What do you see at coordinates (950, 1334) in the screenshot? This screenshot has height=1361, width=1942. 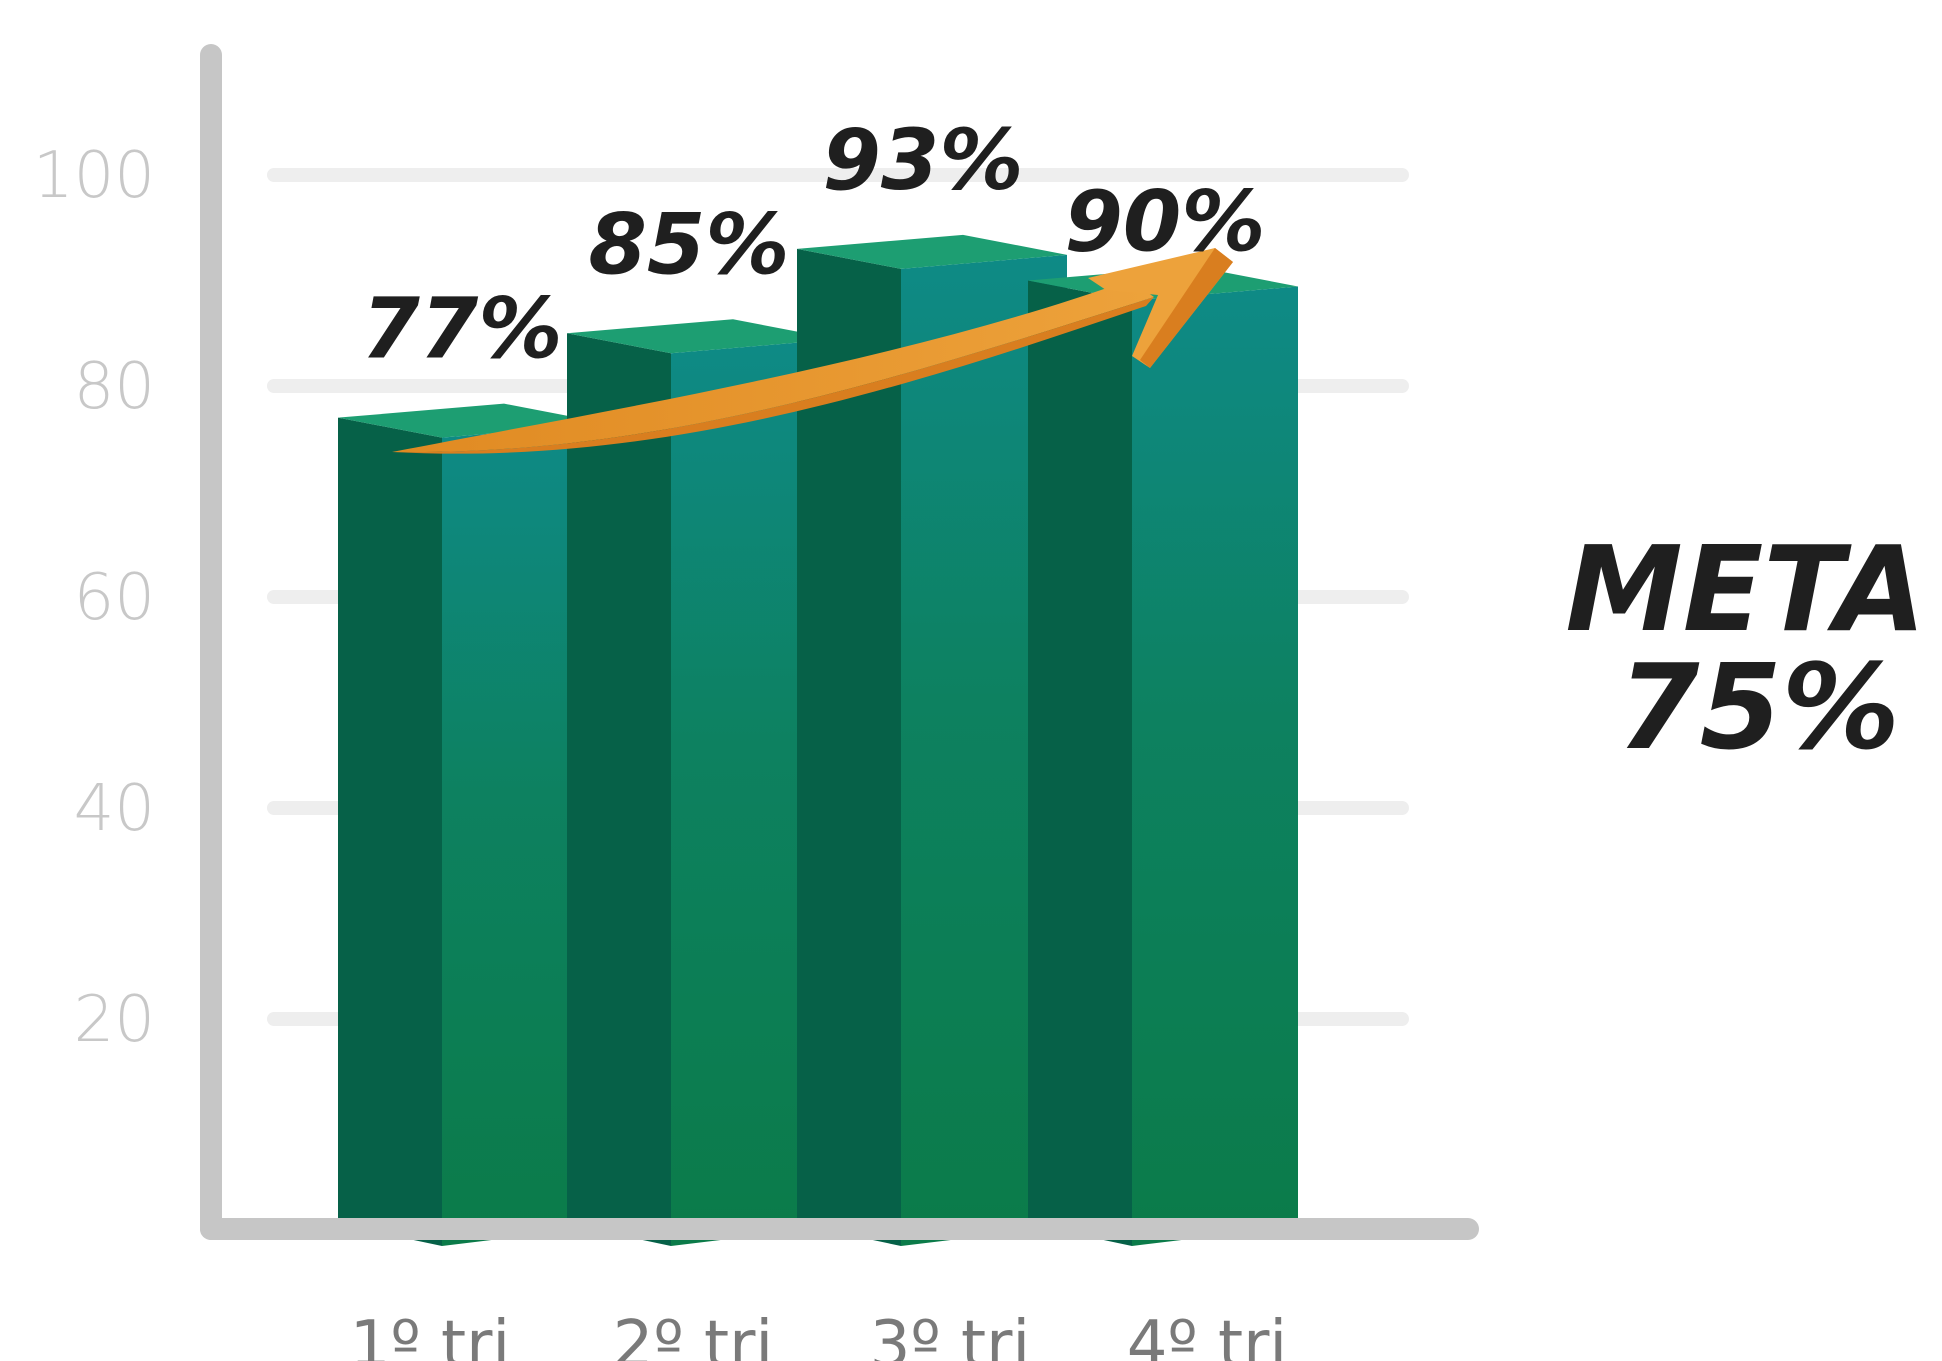 I see `x-category-label: 3º tri` at bounding box center [950, 1334].